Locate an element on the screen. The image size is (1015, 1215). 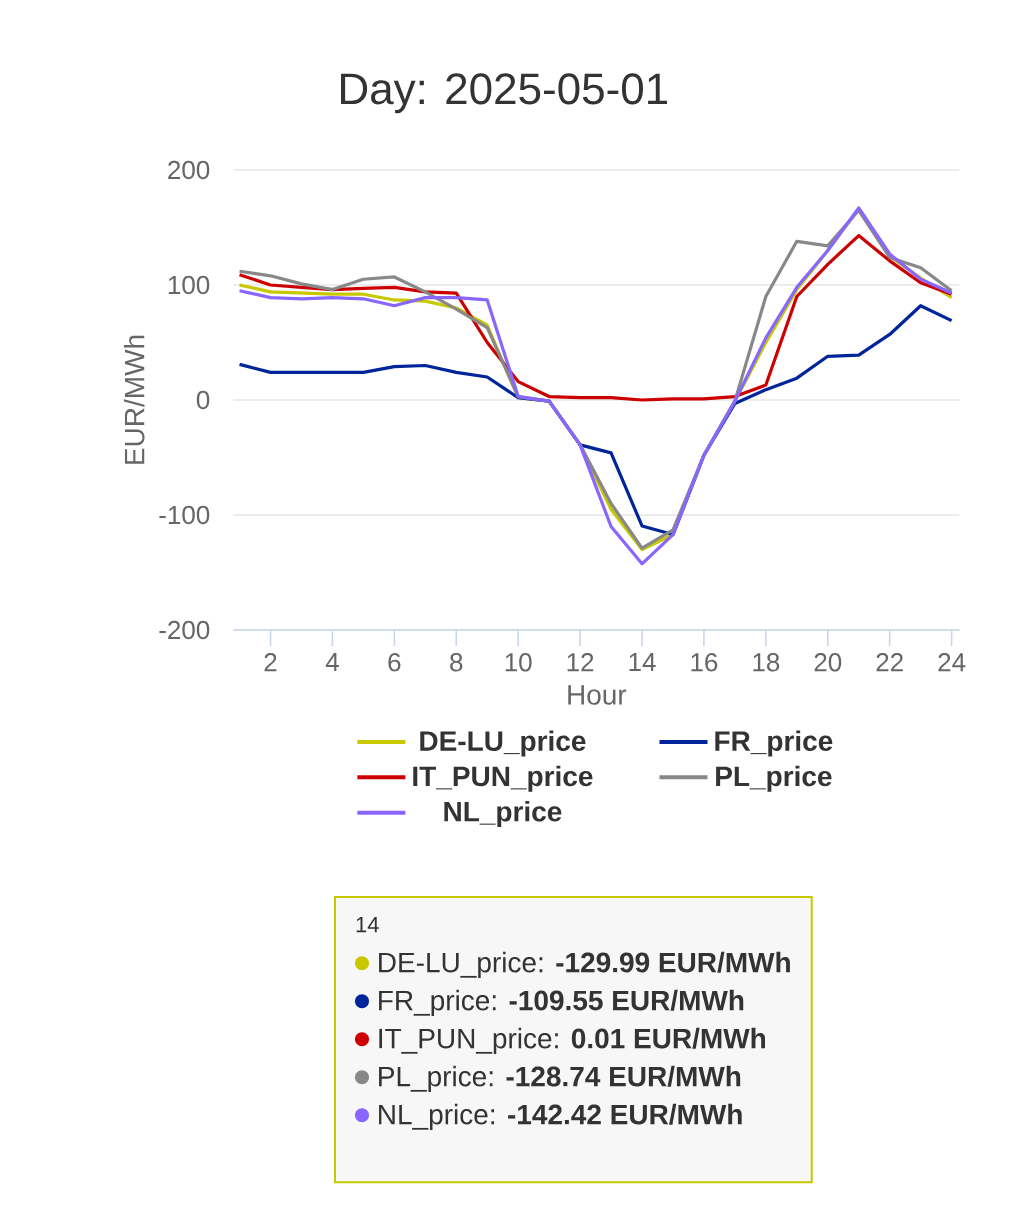
x-tick-label: 12 is located at coordinates (580, 662).